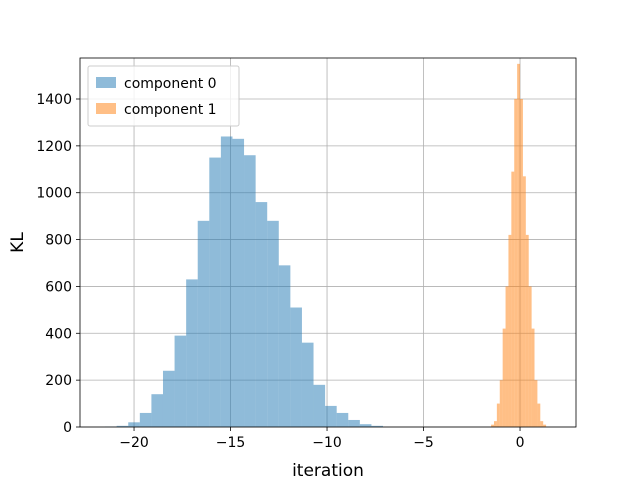  What do you see at coordinates (423, 443) in the screenshot?
I see `x-tick-label: −5` at bounding box center [423, 443].